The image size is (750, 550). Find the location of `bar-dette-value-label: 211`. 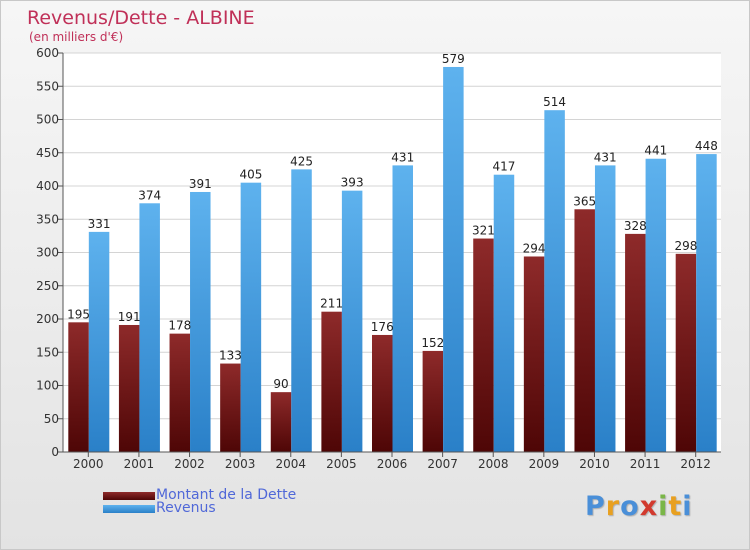

bar-dette-value-label: 211 is located at coordinates (331, 304).